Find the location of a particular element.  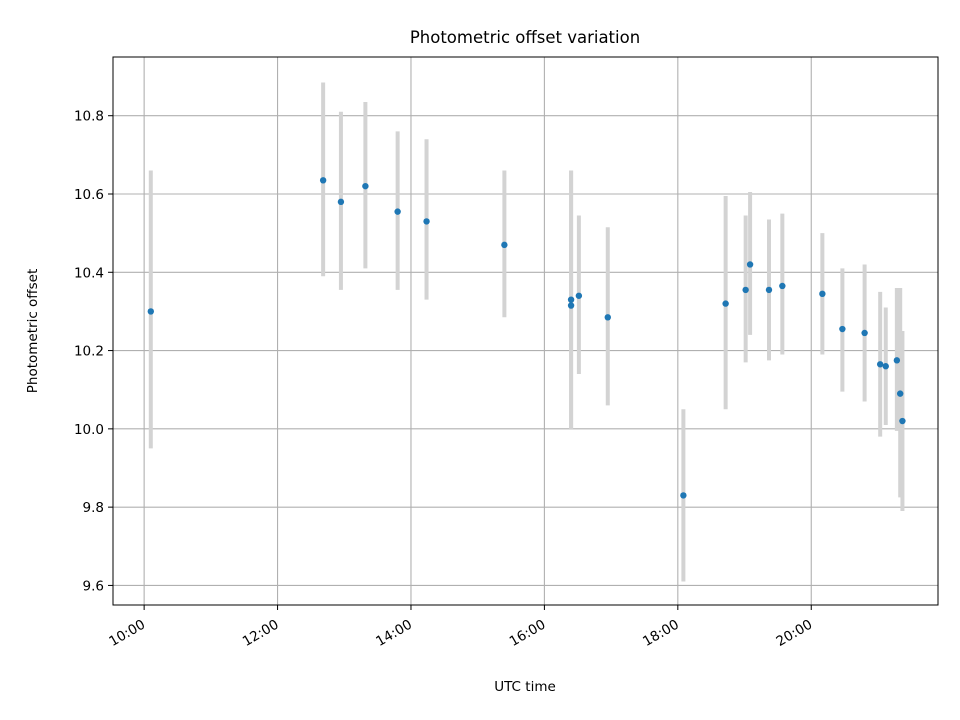

y-axis-label: Photometric offset is located at coordinates (33, 331).